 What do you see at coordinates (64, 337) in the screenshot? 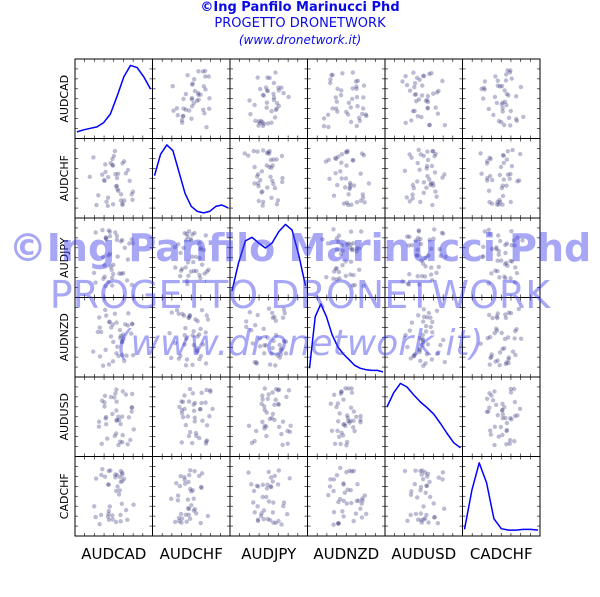
I see `y-axis-label-audnzd: AUDNZD` at bounding box center [64, 337].